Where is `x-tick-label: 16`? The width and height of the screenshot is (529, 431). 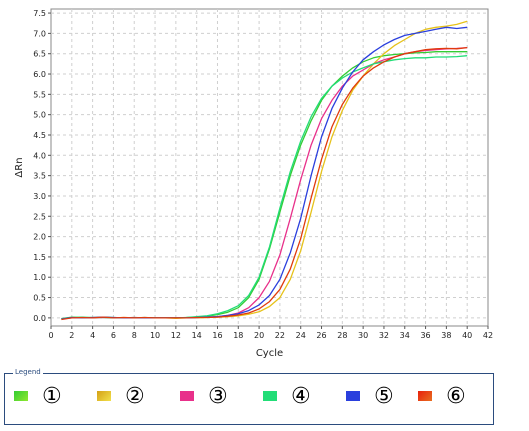 x-tick-label: 16 is located at coordinates (217, 335).